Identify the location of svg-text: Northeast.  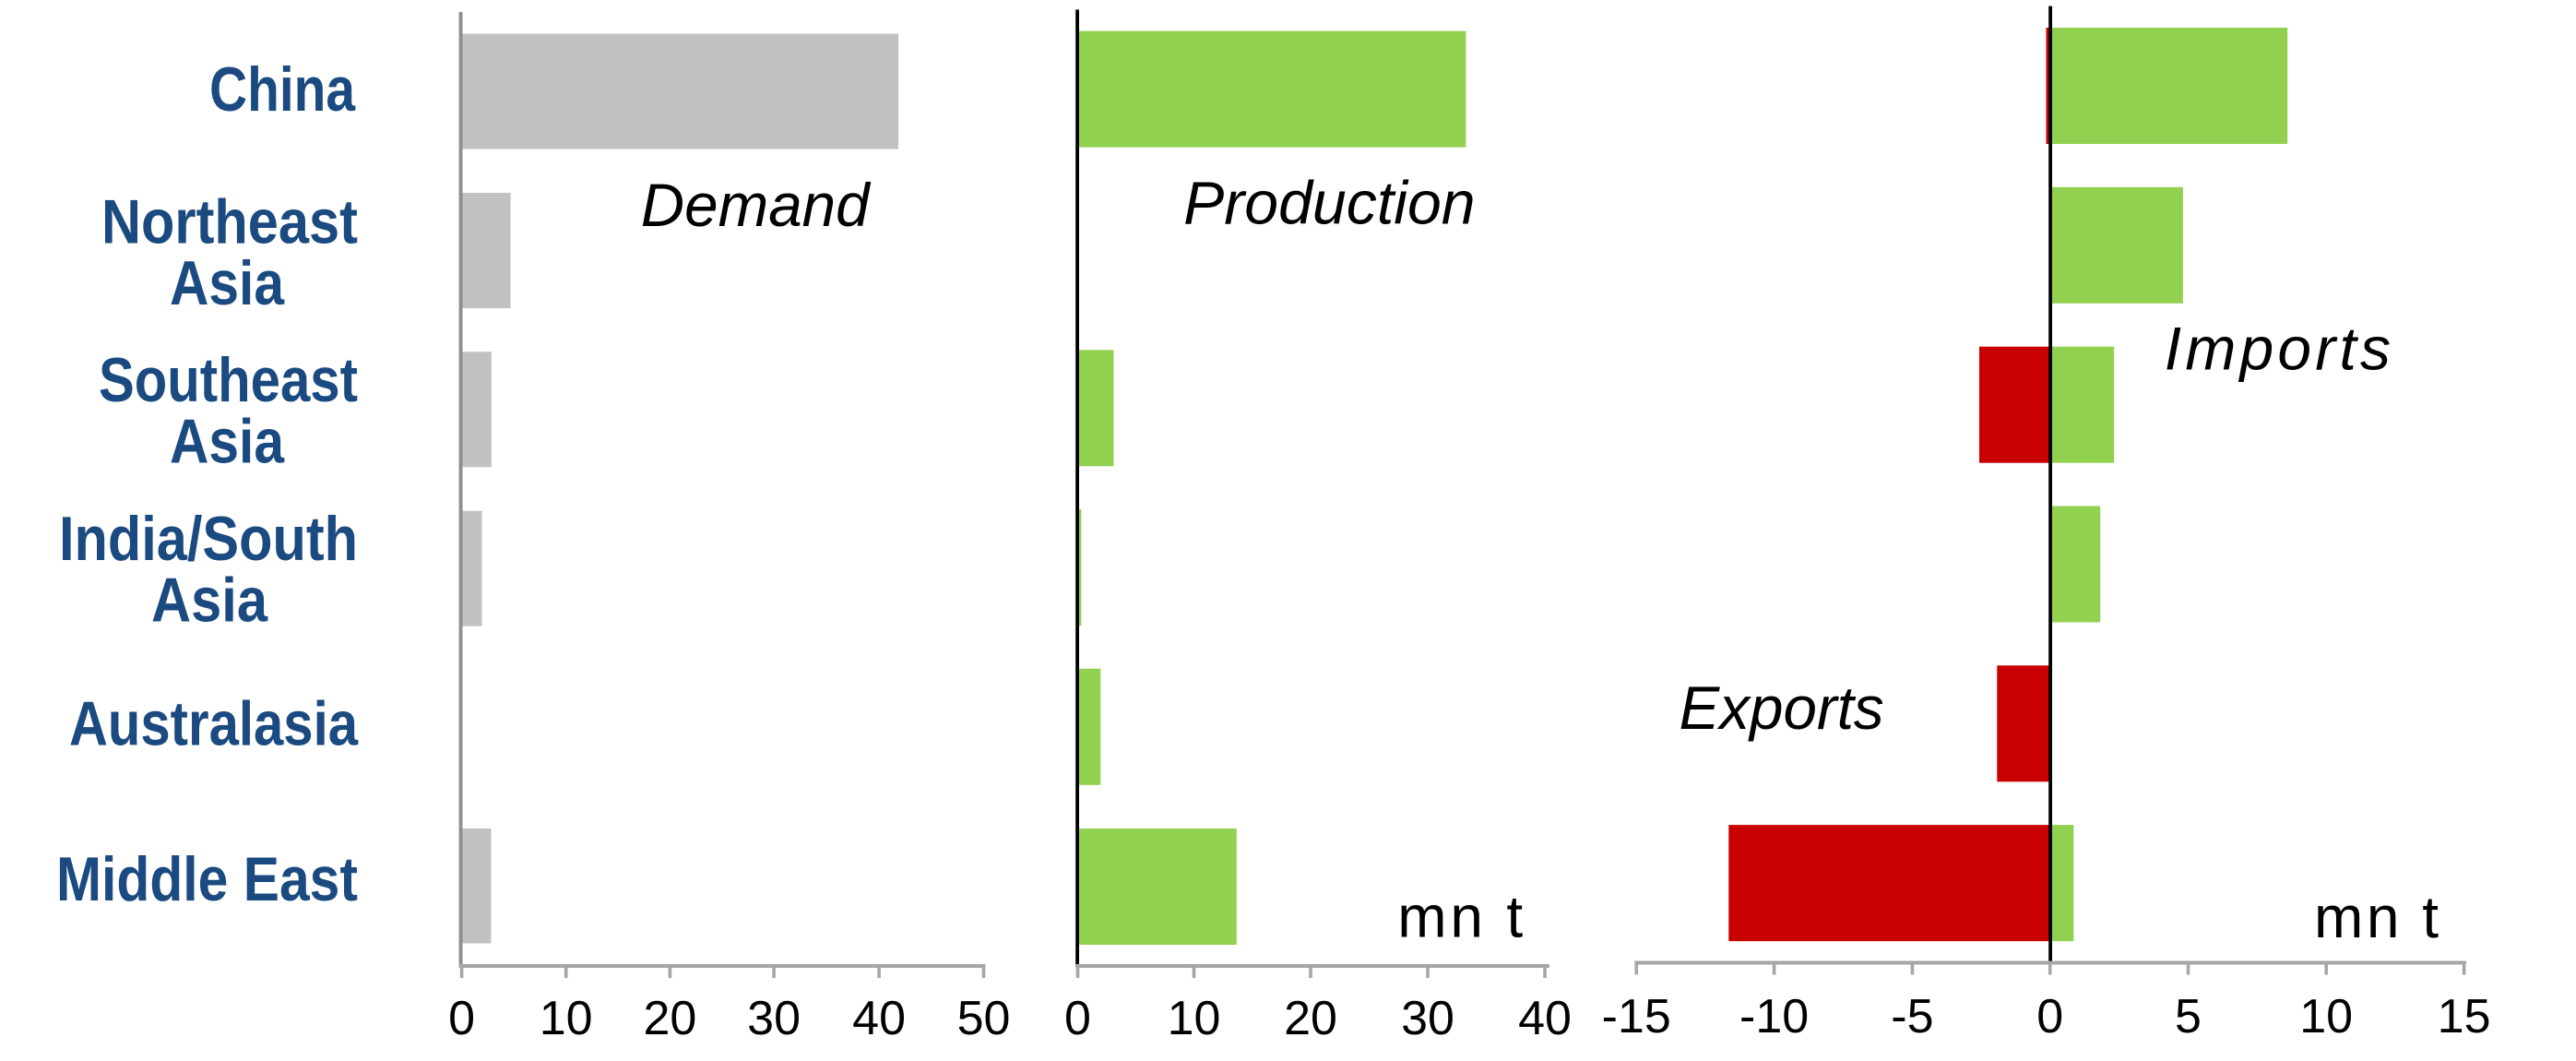
(229, 222).